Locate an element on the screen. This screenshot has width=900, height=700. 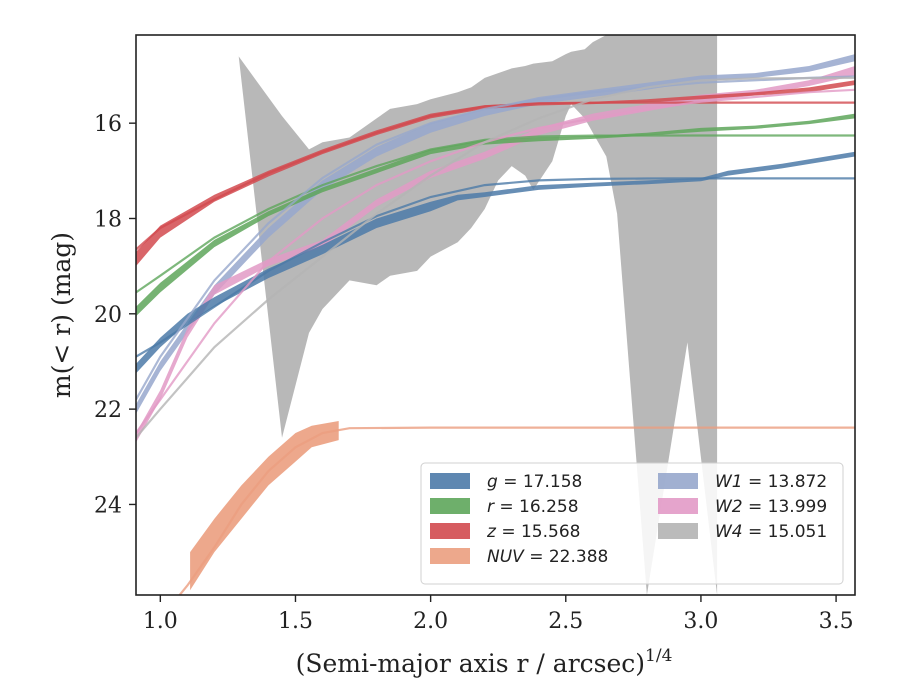
y-tick-label: 24 is located at coordinates (108, 505).